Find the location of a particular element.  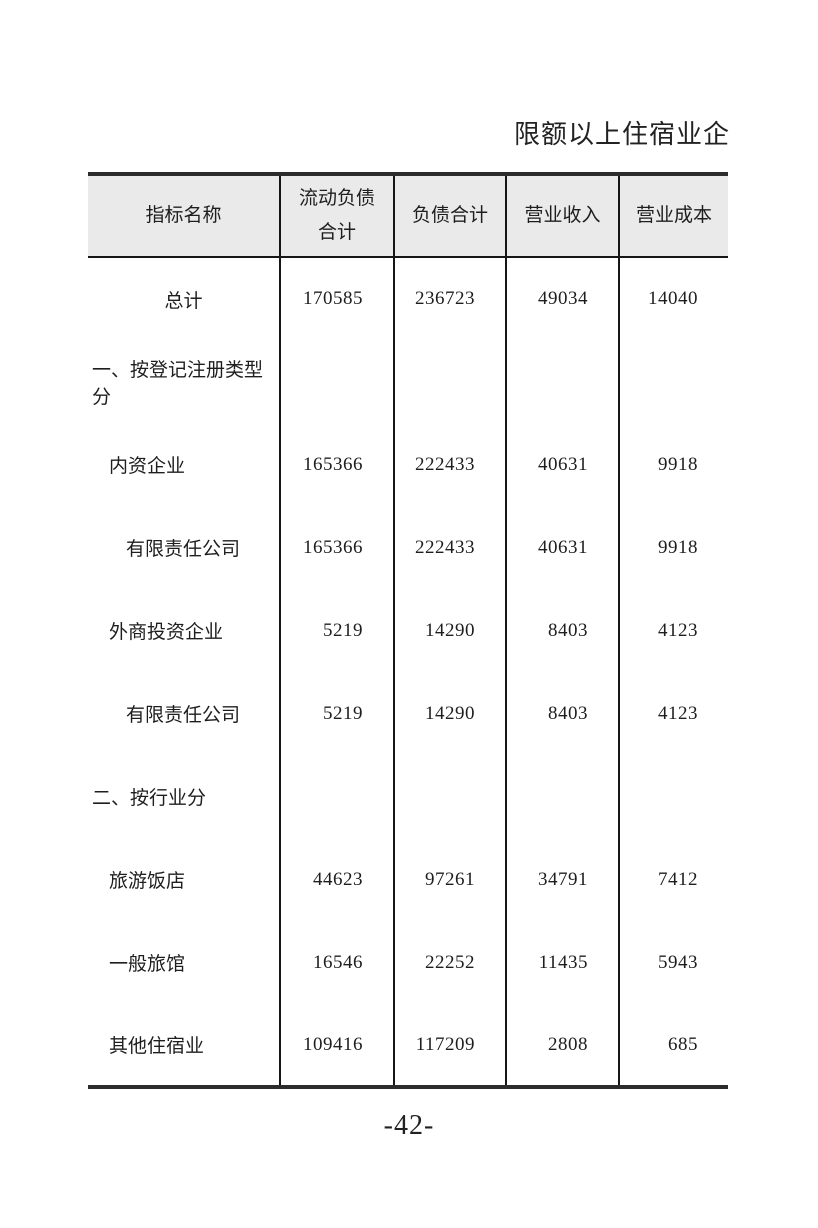

value-cell: 44623 is located at coordinates (336, 879).